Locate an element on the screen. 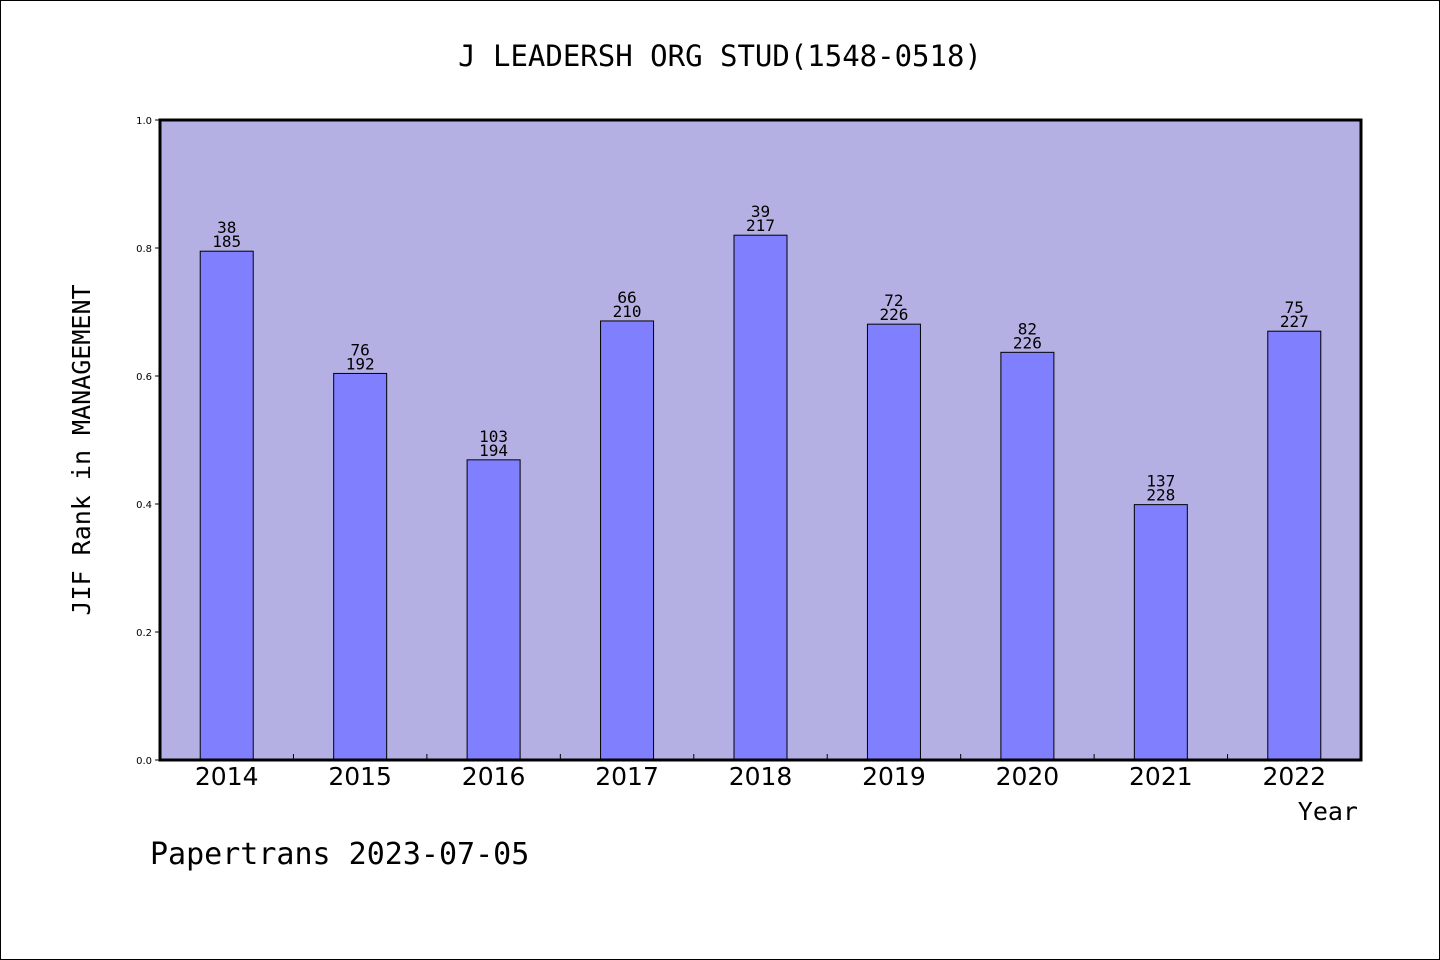 The width and height of the screenshot is (1440, 960). bar-2018 is located at coordinates (760, 497).